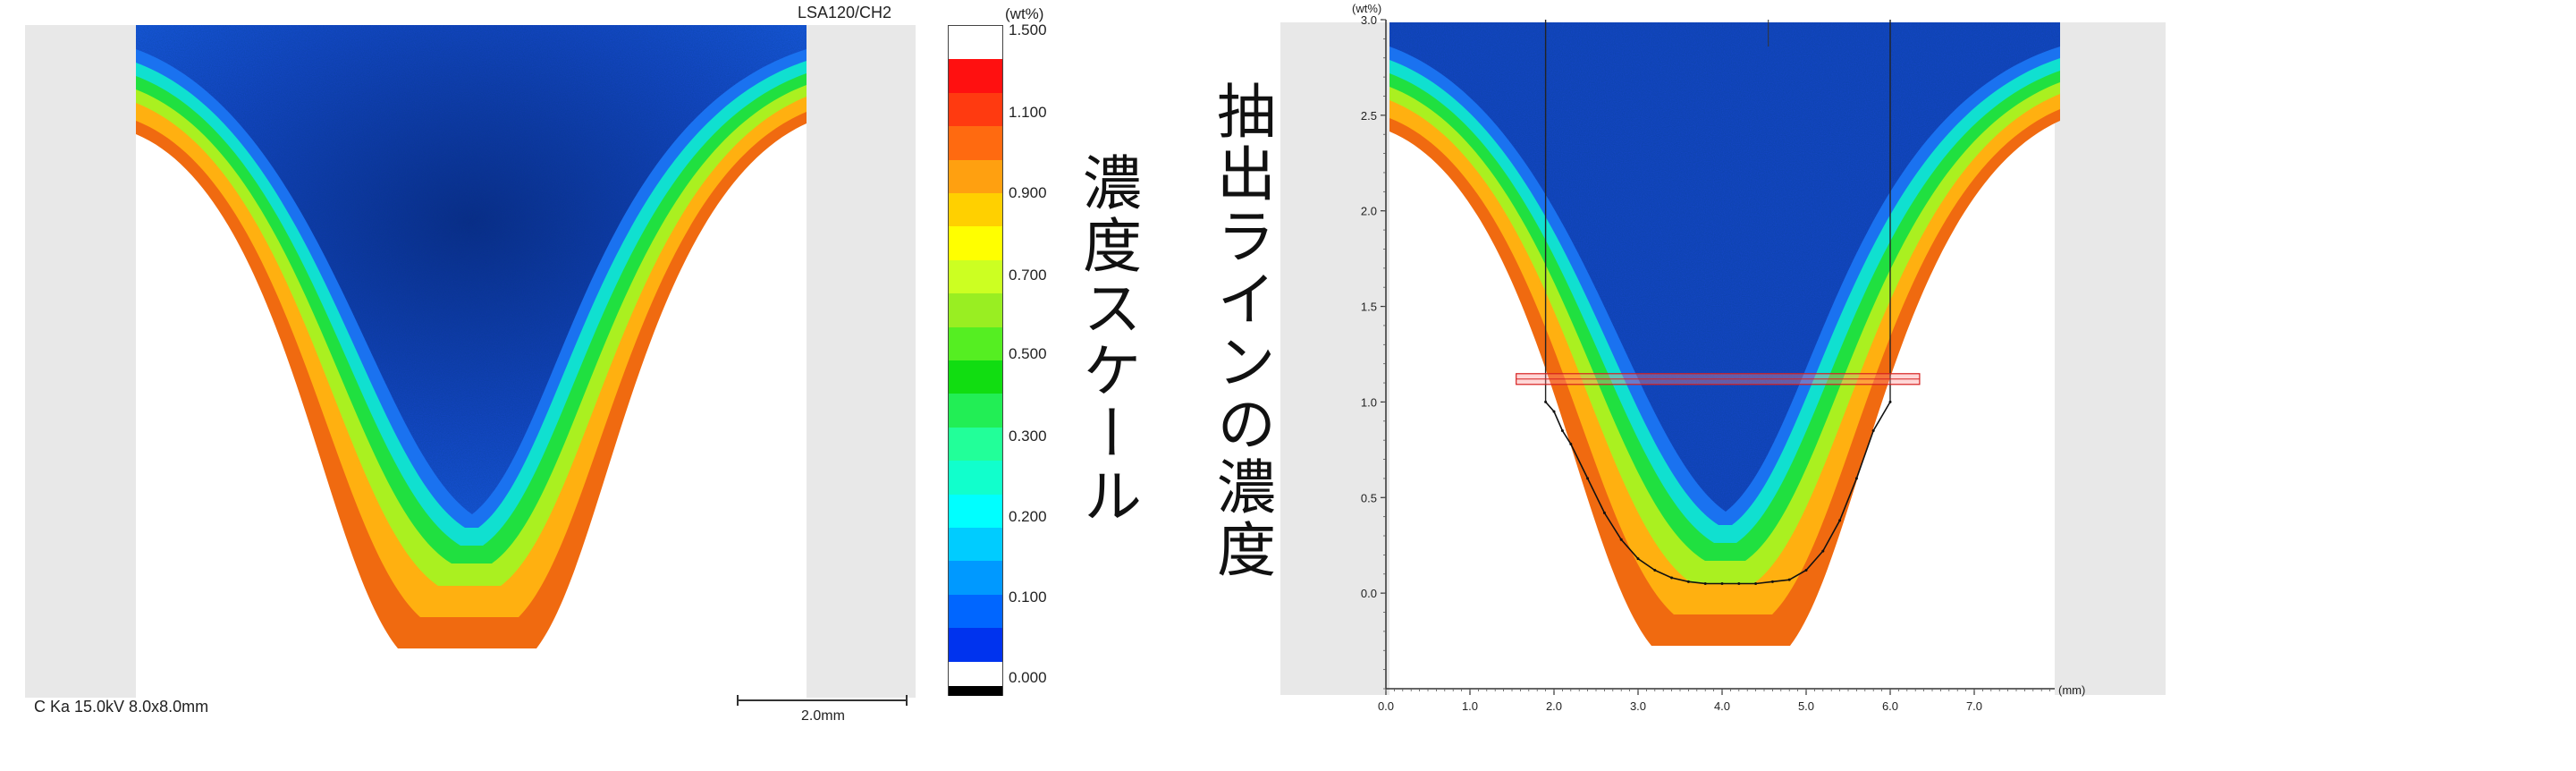 The width and height of the screenshot is (2576, 771). I want to click on color-scale-swatches, so click(975, 361).